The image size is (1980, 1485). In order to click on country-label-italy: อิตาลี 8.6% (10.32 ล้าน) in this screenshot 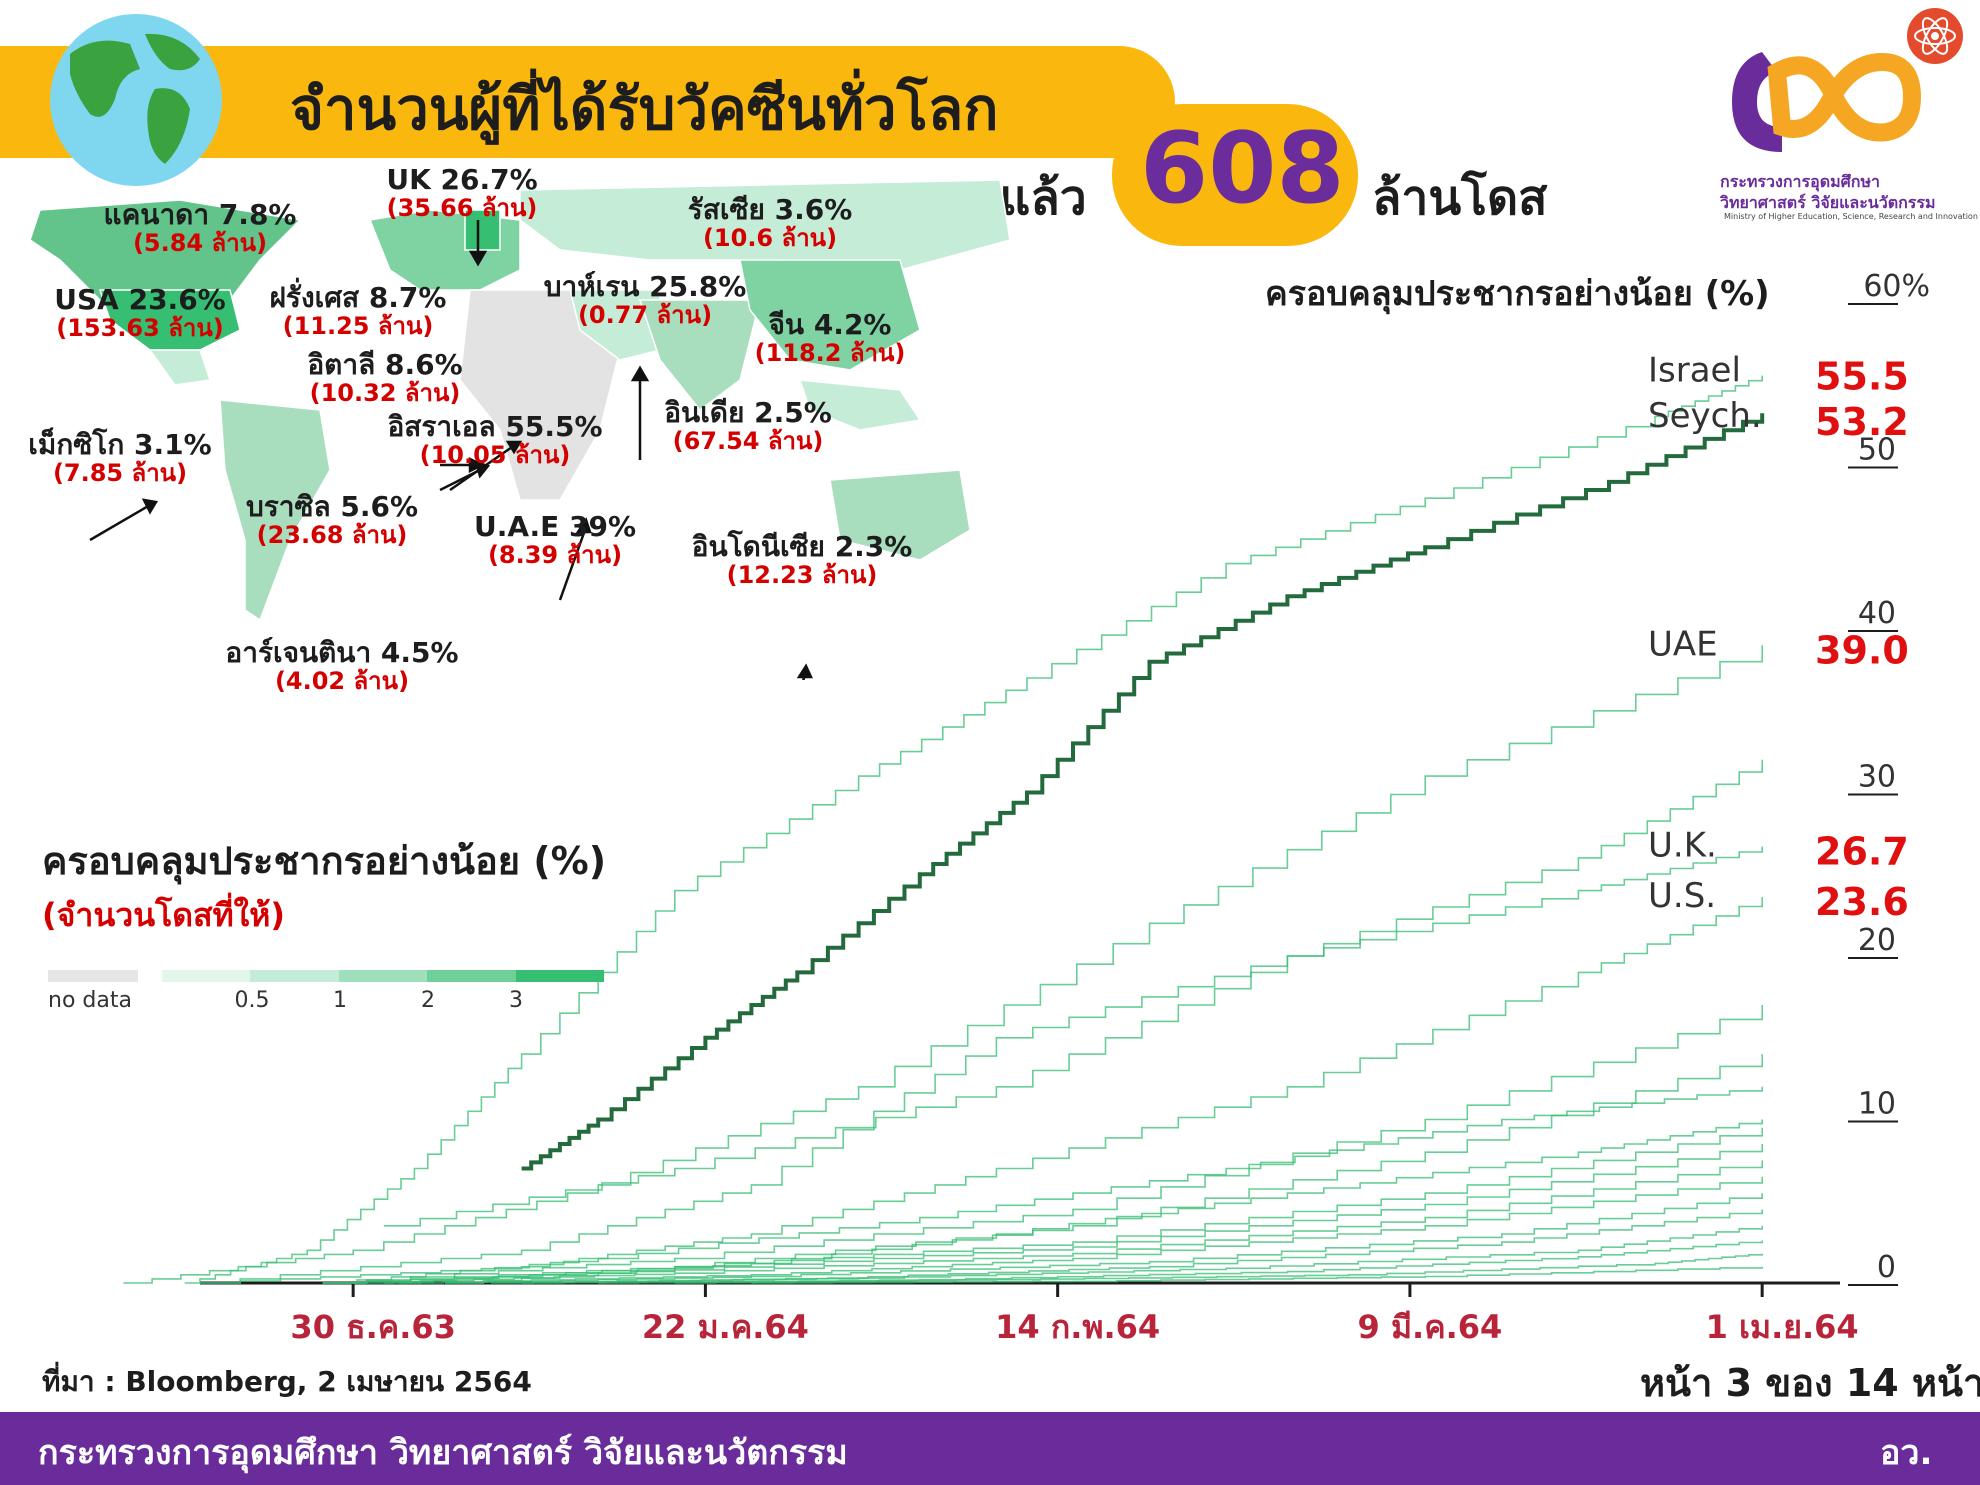, I will do `click(385, 377)`.